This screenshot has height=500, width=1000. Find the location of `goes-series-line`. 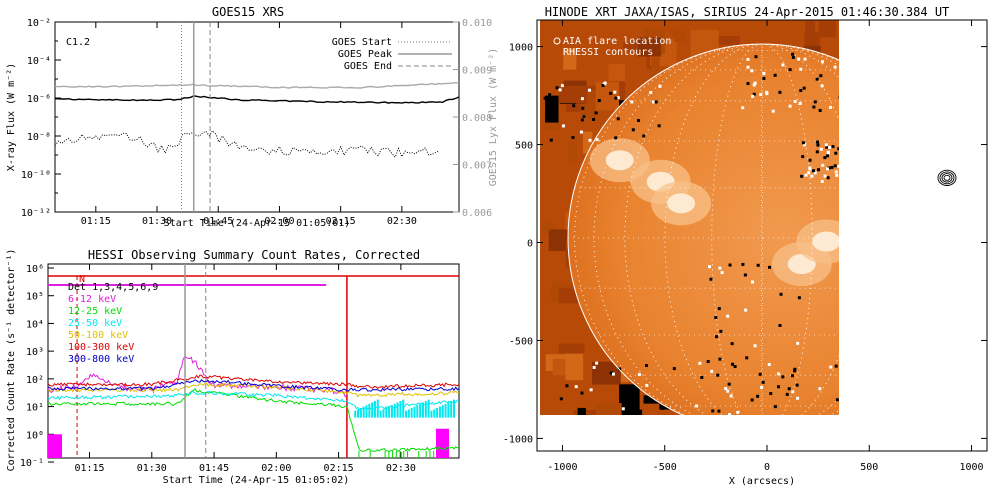

goes-series-line is located at coordinates (256, 85).